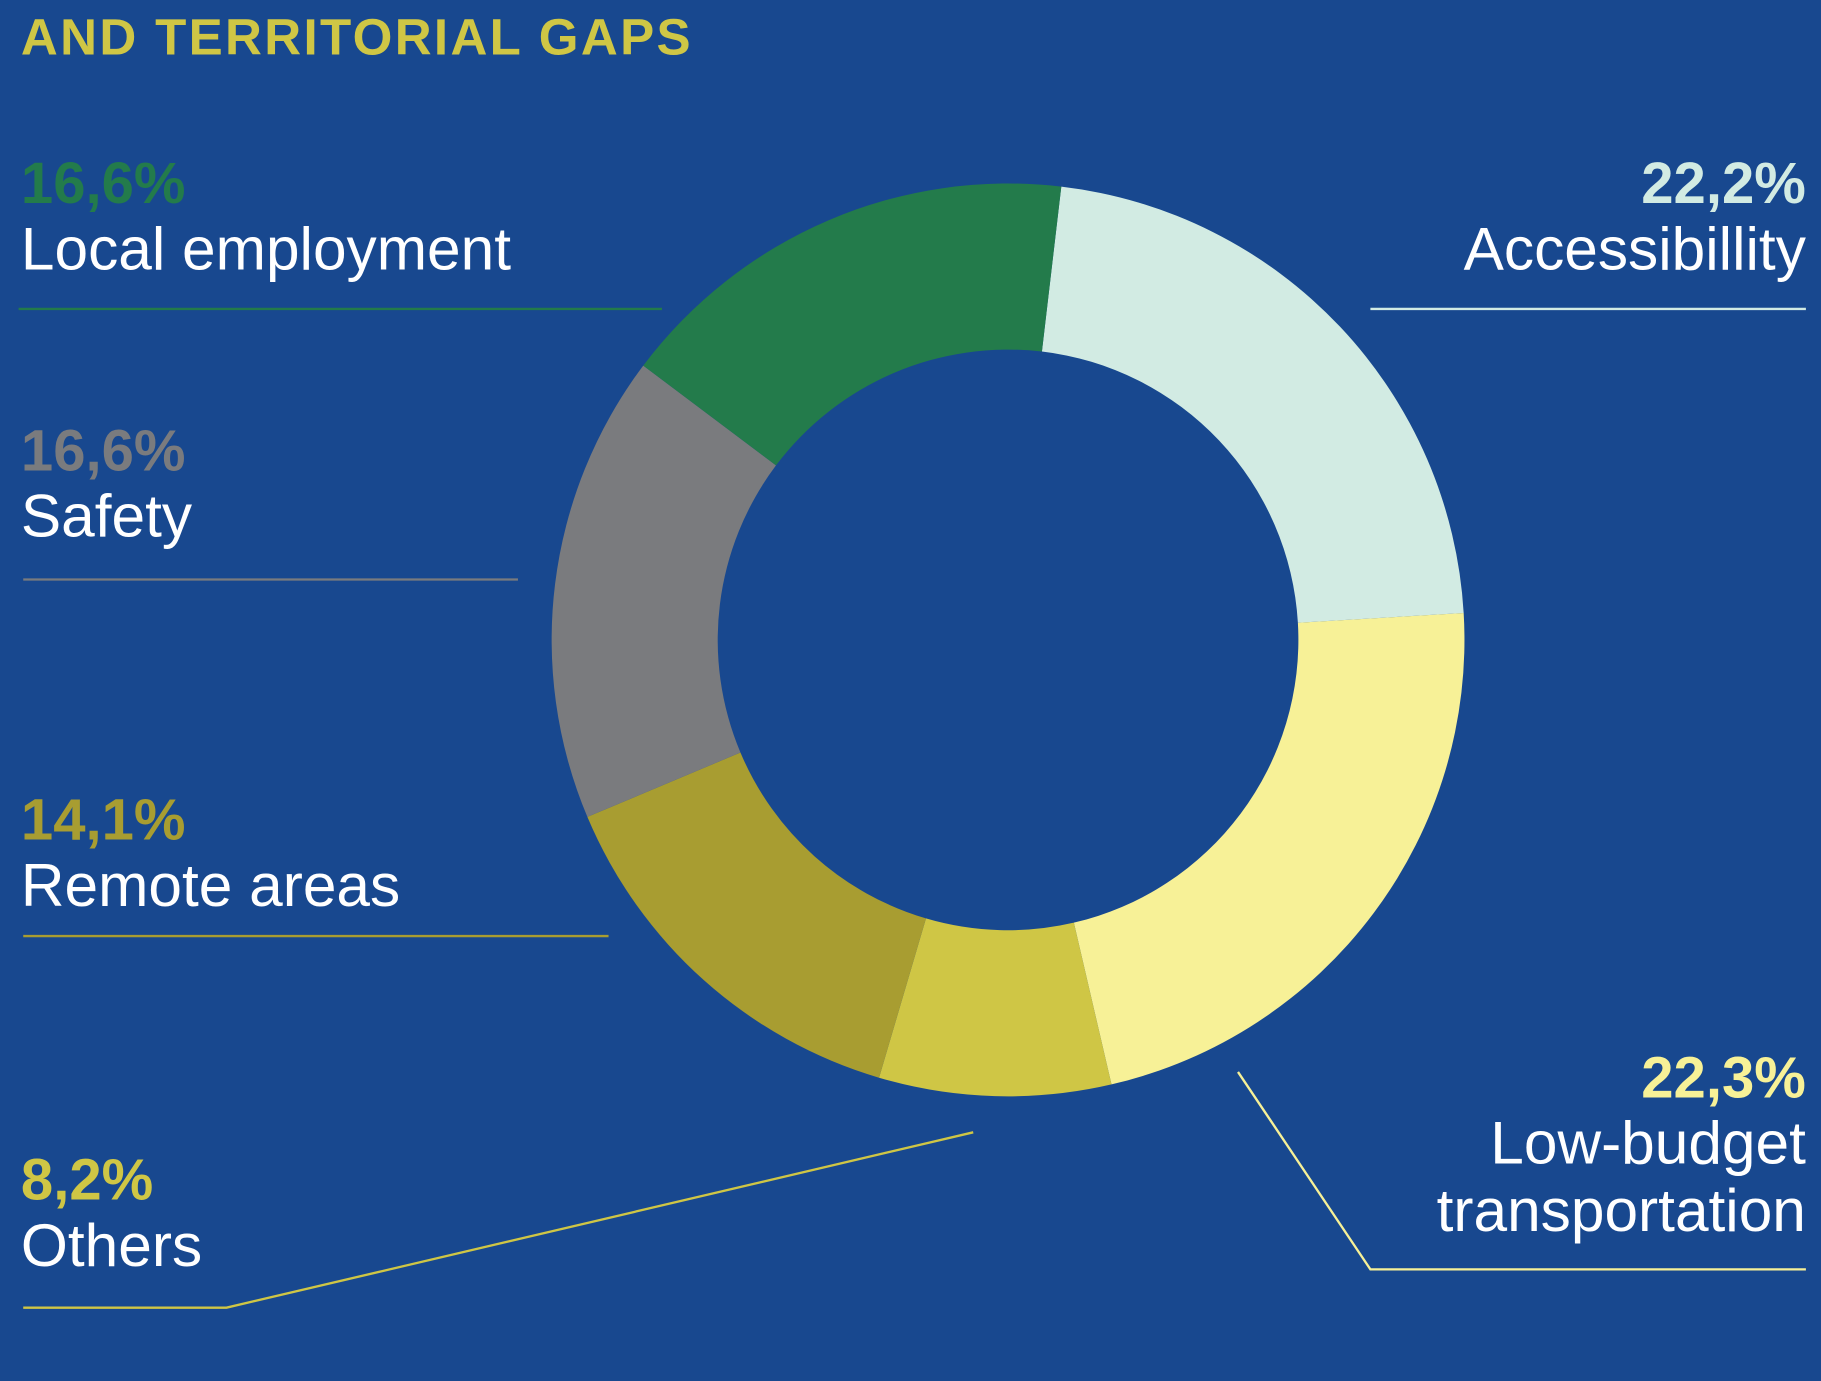  What do you see at coordinates (1634, 250) in the screenshot?
I see `category-label: Accessibillity` at bounding box center [1634, 250].